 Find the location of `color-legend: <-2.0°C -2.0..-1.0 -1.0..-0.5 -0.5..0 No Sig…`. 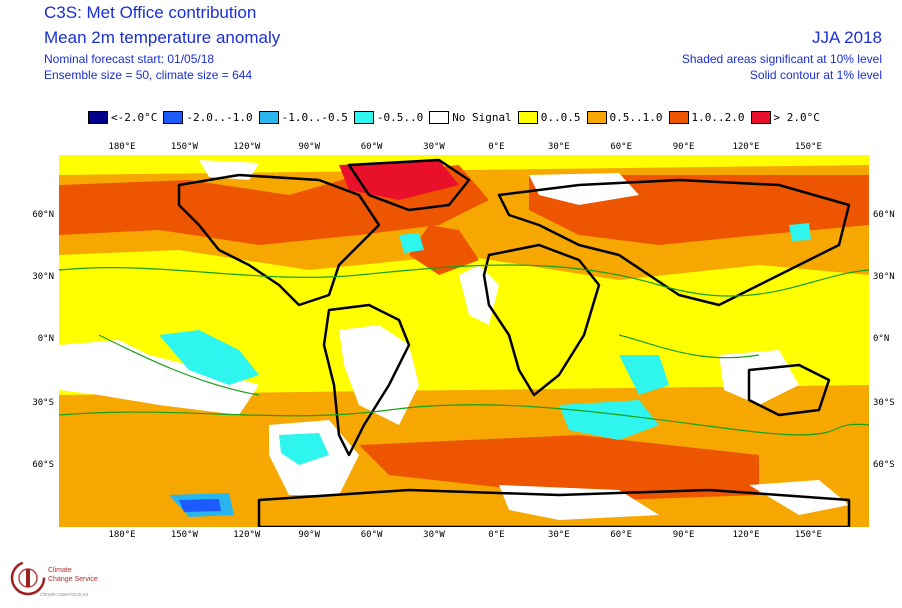

color-legend: <-2.0°C -2.0..-1.0 -1.0..-0.5 -0.5..0 No Sig… is located at coordinates (468, 117).